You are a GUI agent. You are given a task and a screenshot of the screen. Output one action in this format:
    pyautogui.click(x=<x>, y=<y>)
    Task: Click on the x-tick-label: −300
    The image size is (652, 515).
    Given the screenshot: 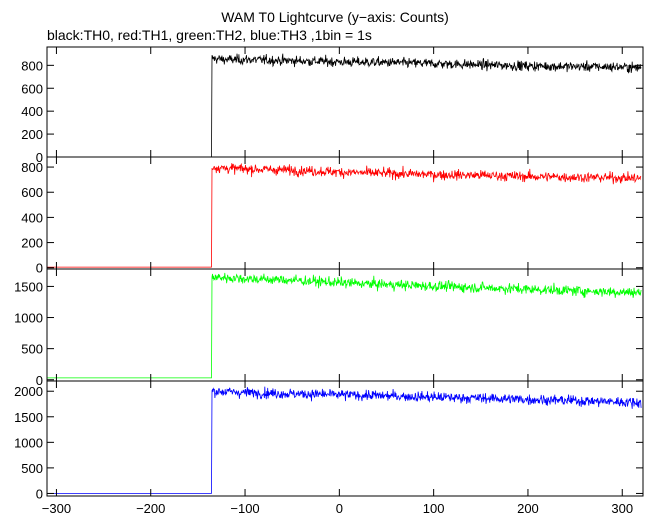 What is the action you would take?
    pyautogui.click(x=56, y=508)
    